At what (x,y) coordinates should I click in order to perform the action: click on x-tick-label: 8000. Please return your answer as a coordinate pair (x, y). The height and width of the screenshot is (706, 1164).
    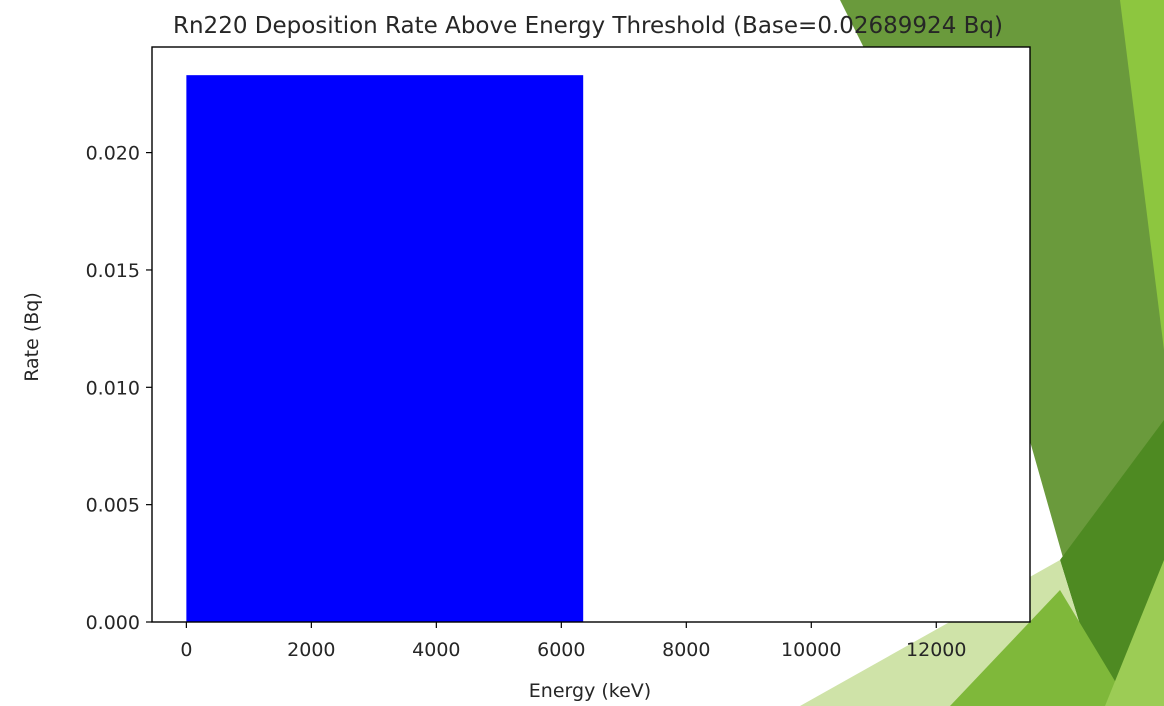
    Looking at the image, I should click on (686, 650).